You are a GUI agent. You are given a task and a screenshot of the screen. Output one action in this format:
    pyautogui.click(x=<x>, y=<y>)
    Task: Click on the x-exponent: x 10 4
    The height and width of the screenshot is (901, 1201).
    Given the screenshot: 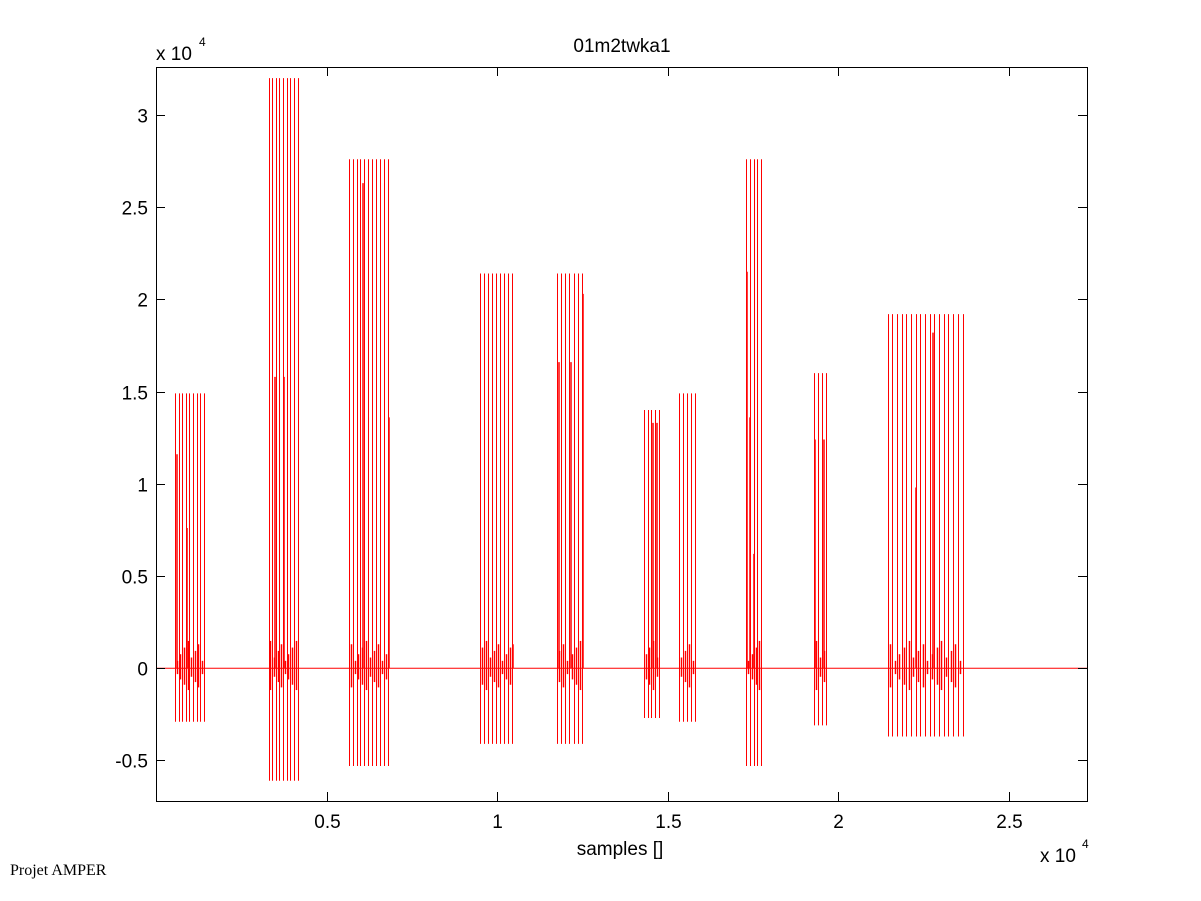 What is the action you would take?
    pyautogui.click(x=1064, y=852)
    